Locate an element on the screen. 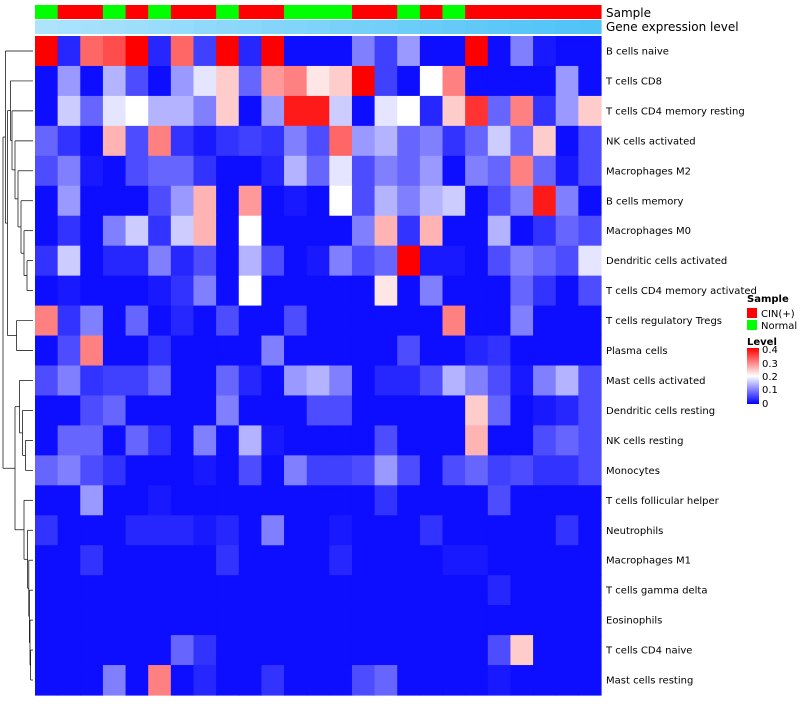  heatmap-cell-r15-c21 is located at coordinates (522, 500).